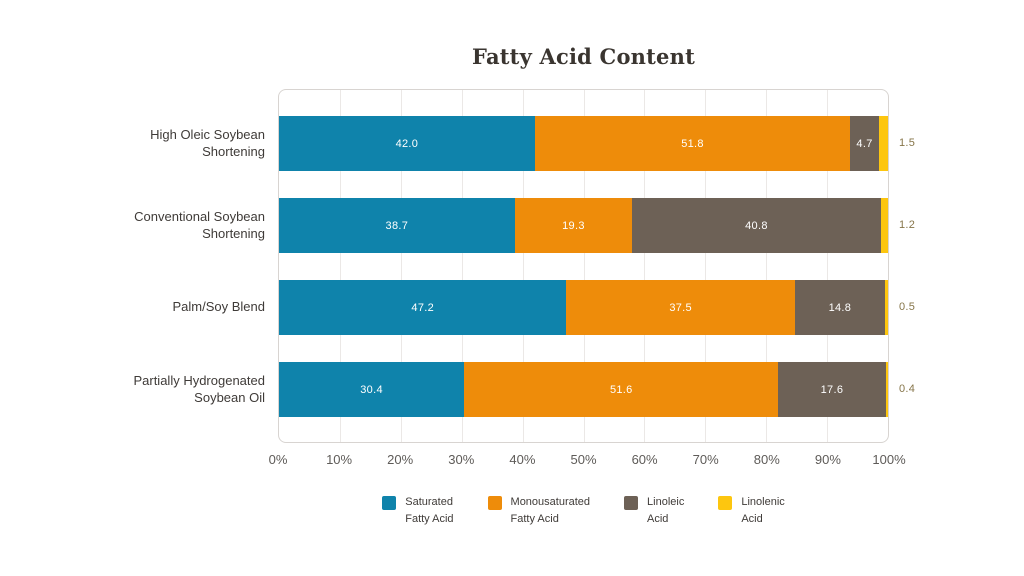 The height and width of the screenshot is (576, 1024). What do you see at coordinates (907, 142) in the screenshot?
I see `bar-outside-value-label: 1.5` at bounding box center [907, 142].